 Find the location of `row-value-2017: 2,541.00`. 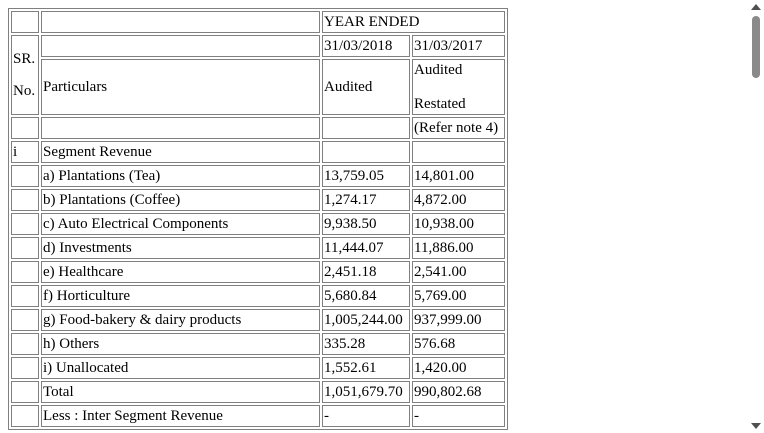

row-value-2017: 2,541.00 is located at coordinates (458, 272).